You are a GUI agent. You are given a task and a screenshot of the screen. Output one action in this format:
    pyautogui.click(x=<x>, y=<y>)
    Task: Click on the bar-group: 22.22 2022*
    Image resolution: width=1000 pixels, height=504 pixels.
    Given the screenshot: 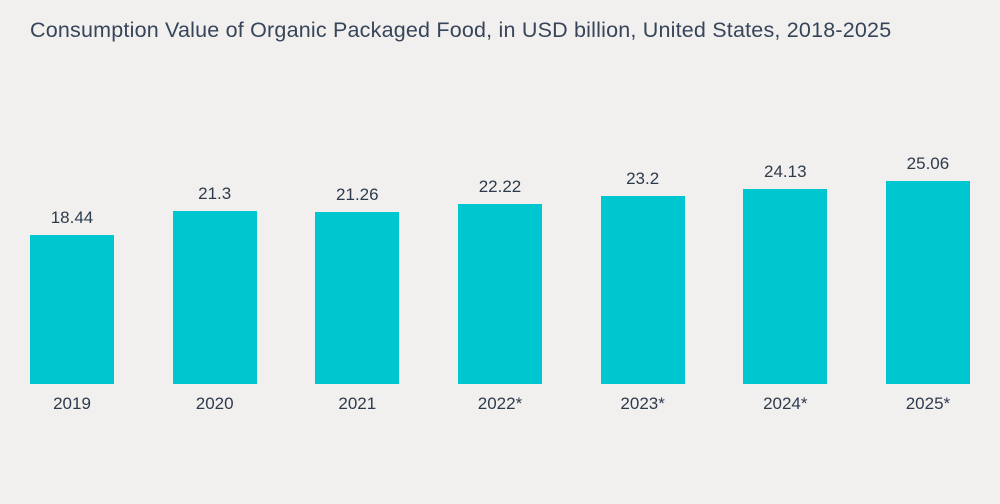 What is the action you would take?
    pyautogui.click(x=499, y=295)
    